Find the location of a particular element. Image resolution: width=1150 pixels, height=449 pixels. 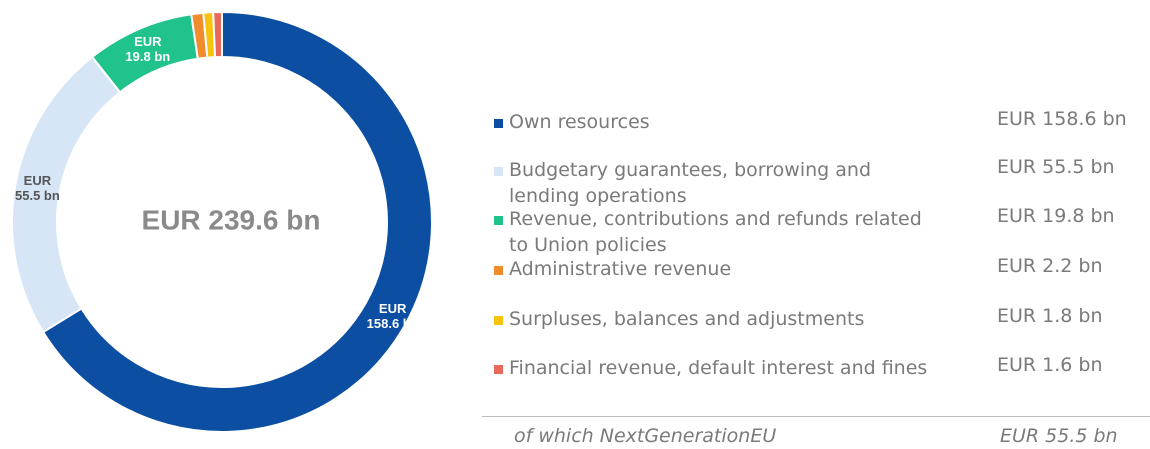

data-label: EUR 55.5 bn is located at coordinates (37, 188).